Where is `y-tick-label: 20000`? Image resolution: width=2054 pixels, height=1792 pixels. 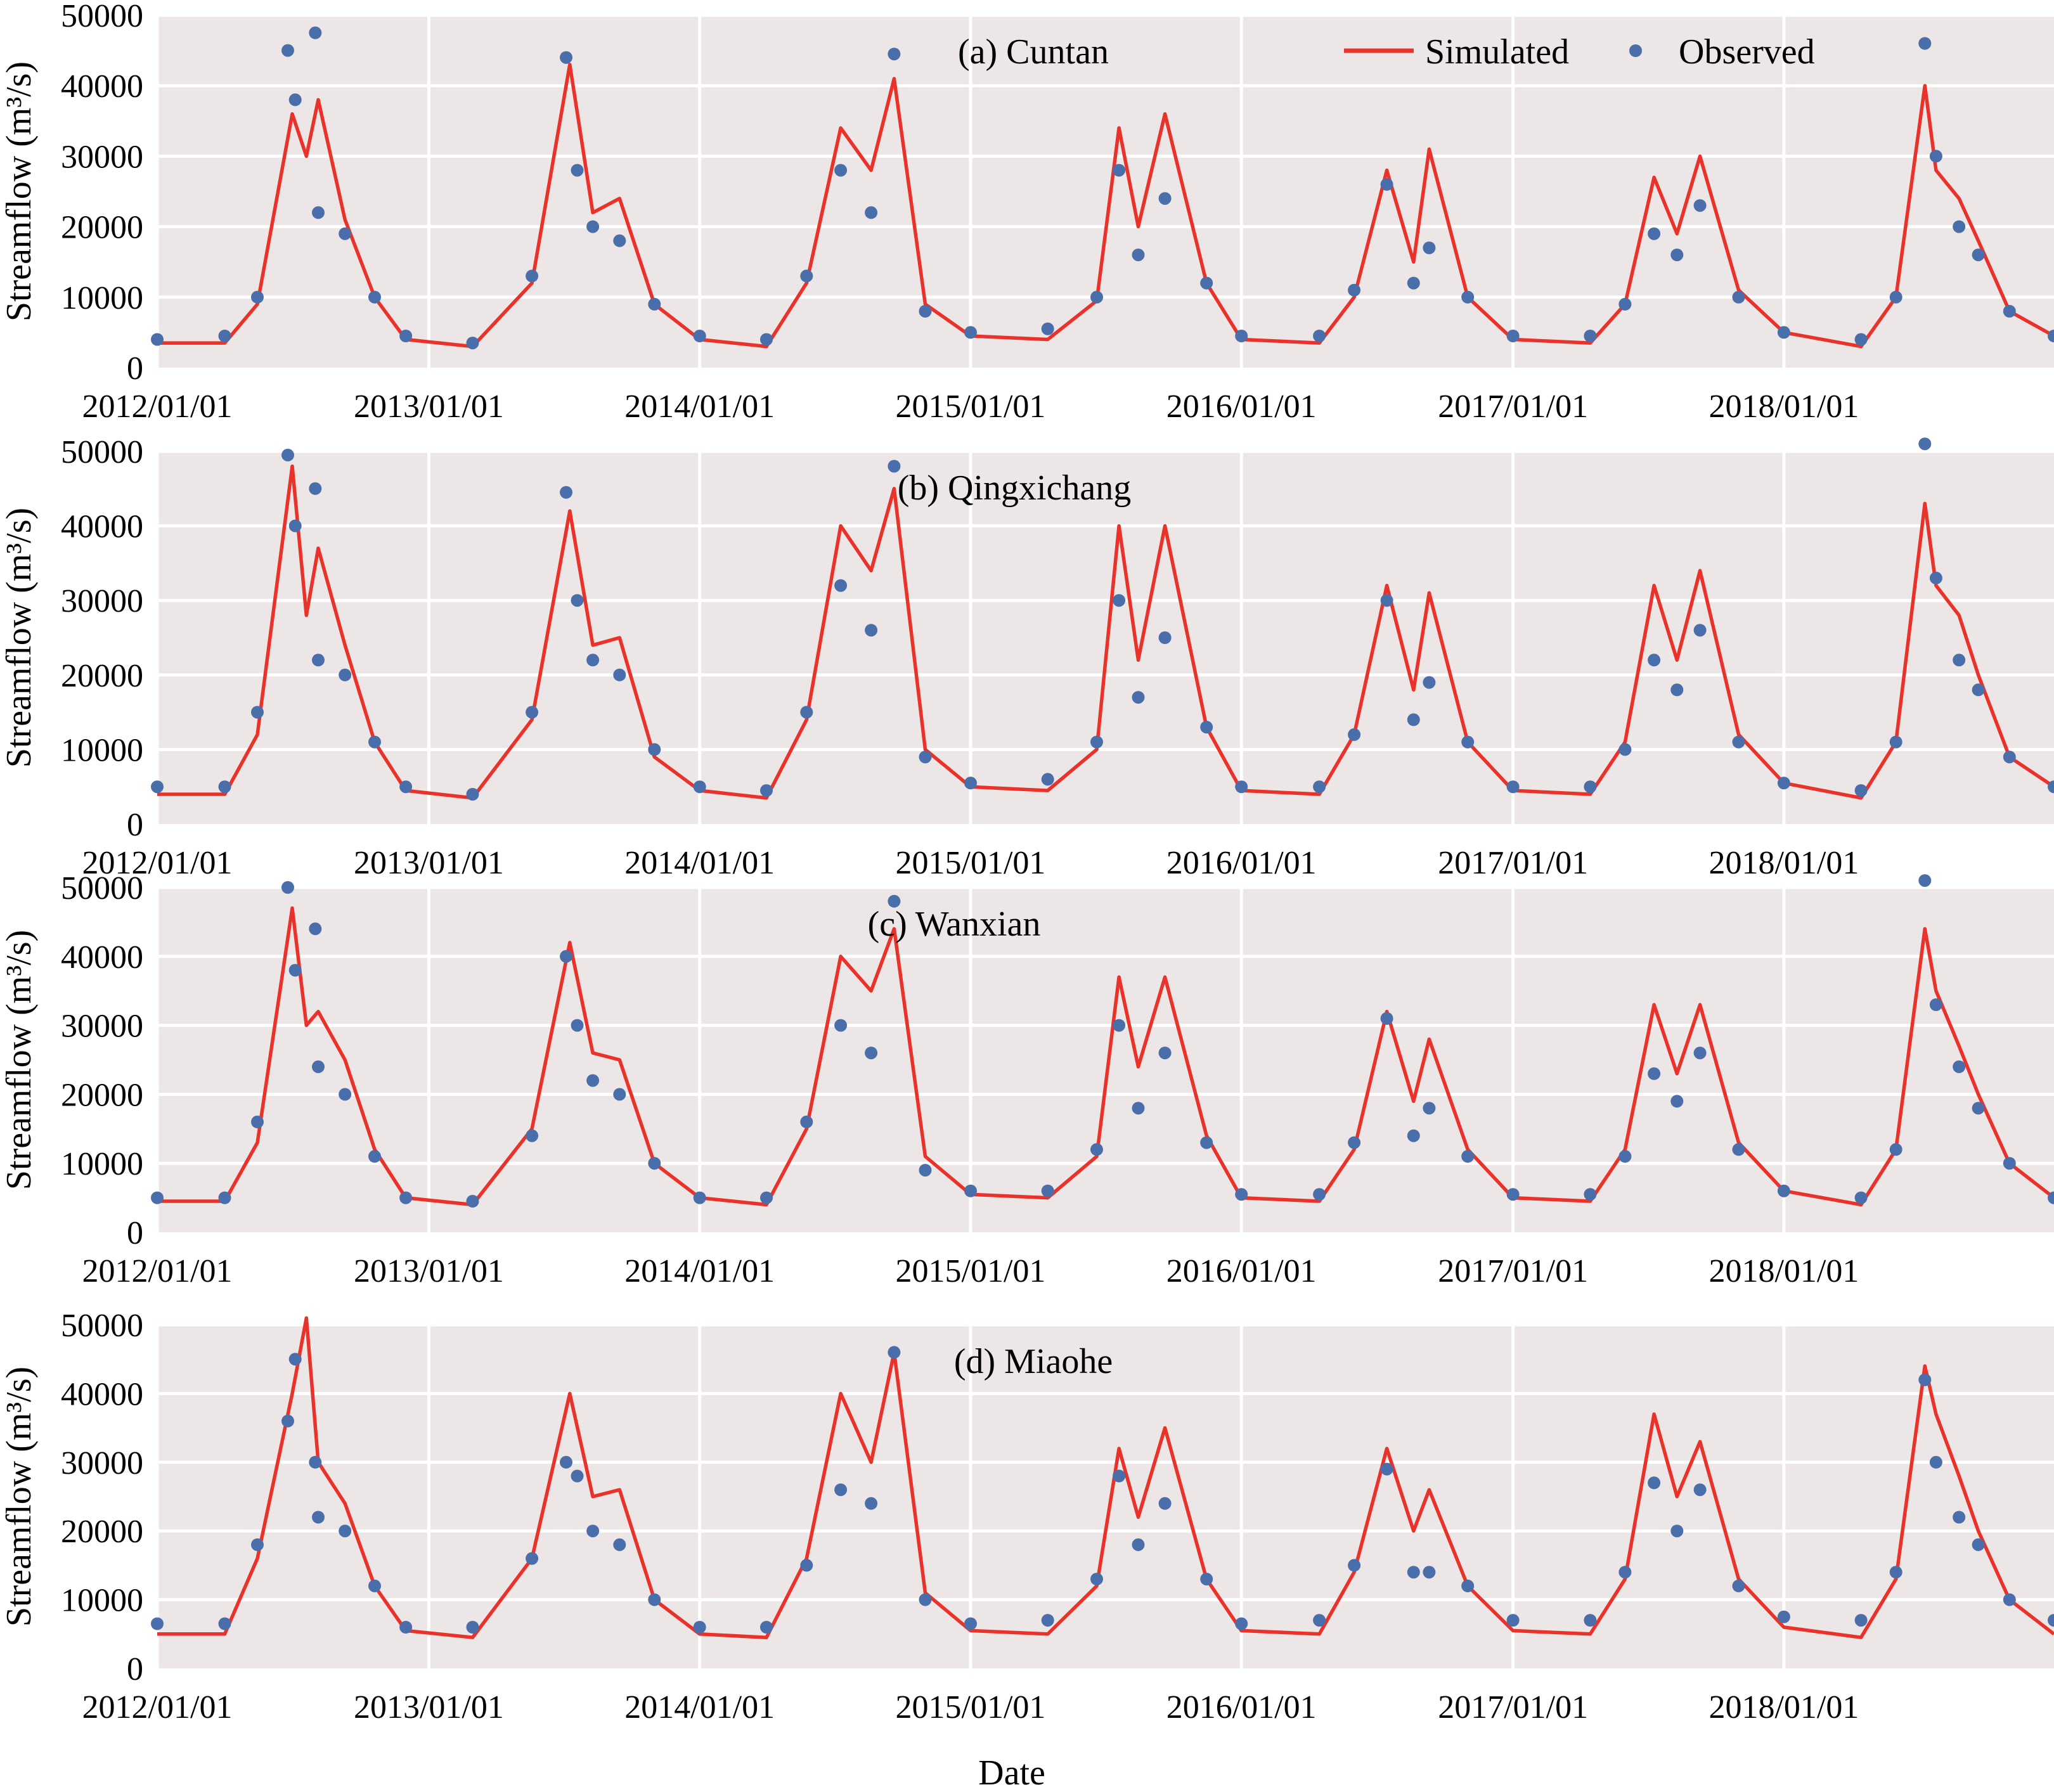 y-tick-label: 20000 is located at coordinates (102, 1095).